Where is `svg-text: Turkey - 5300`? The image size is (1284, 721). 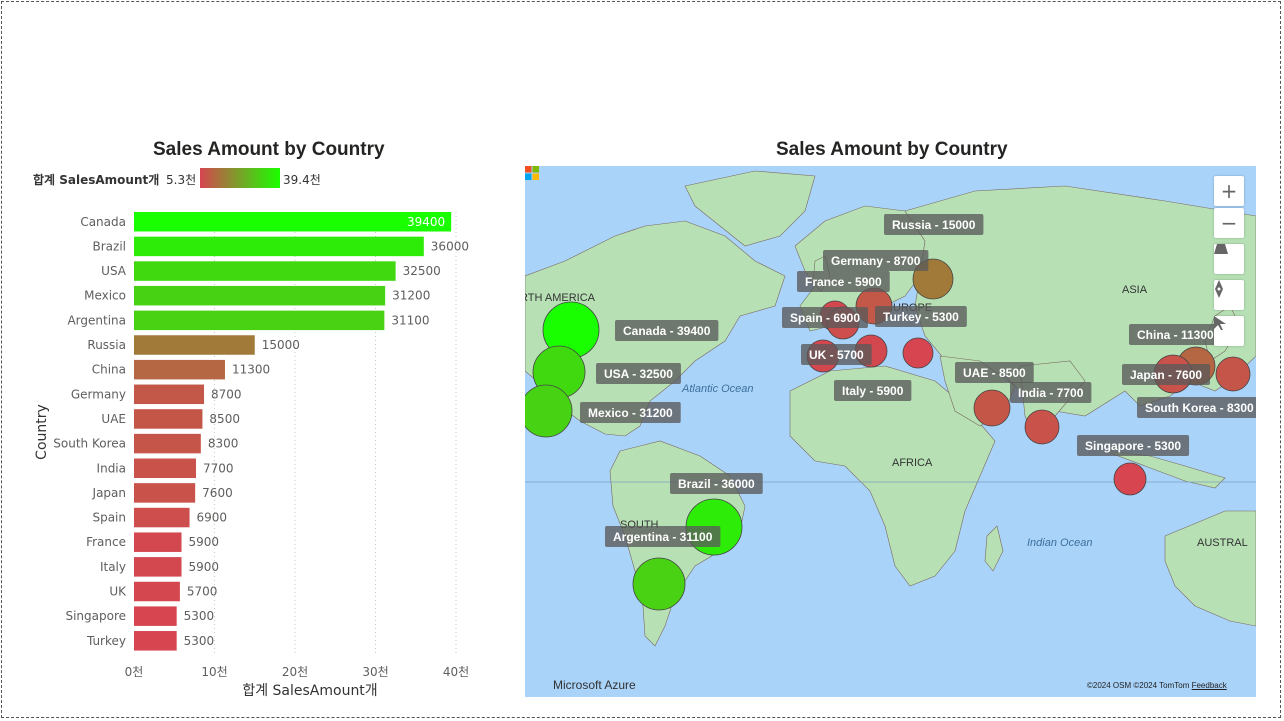 svg-text: Turkey - 5300 is located at coordinates (921, 317).